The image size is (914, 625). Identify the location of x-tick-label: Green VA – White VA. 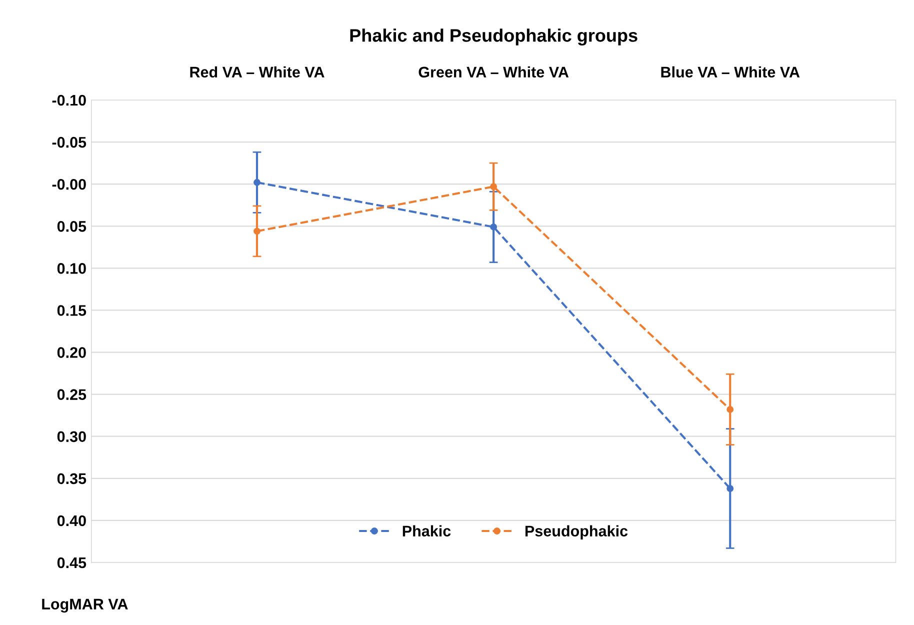
(493, 72).